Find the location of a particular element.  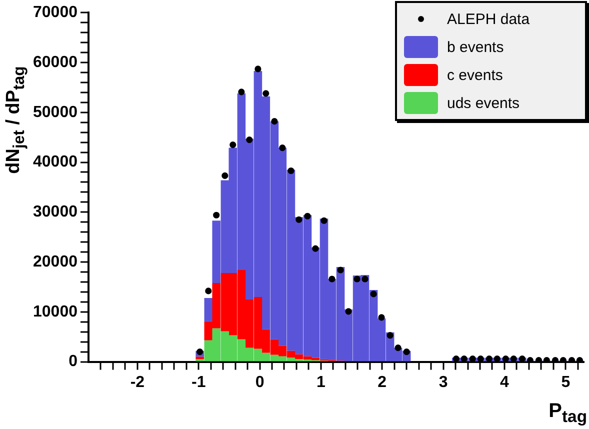

x-tick-label: -2 is located at coordinates (137, 382).